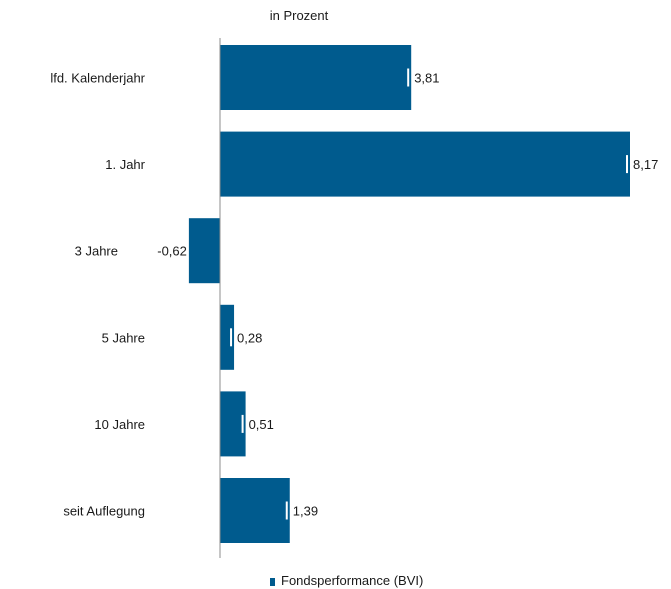  Describe the element at coordinates (172, 251) in the screenshot. I see `data-label: -0,62` at that location.